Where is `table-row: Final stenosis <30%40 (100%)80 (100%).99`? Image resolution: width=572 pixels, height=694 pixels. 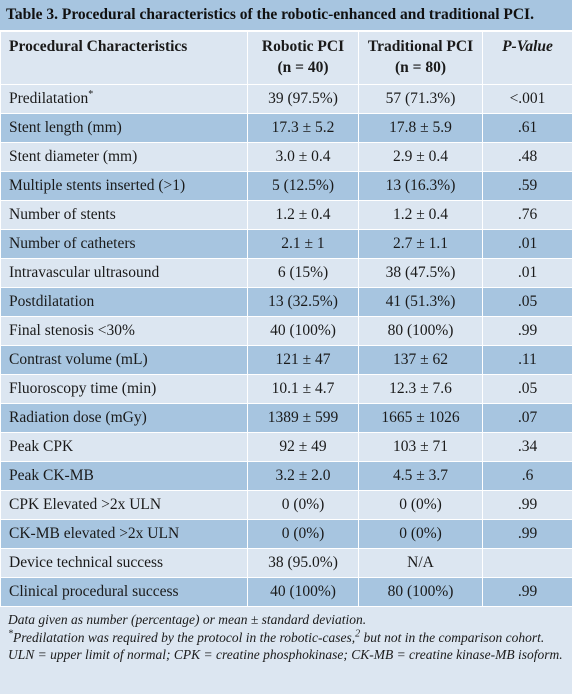 table-row: Final stenosis <30%40 (100%)80 (100%).99 is located at coordinates (286, 331).